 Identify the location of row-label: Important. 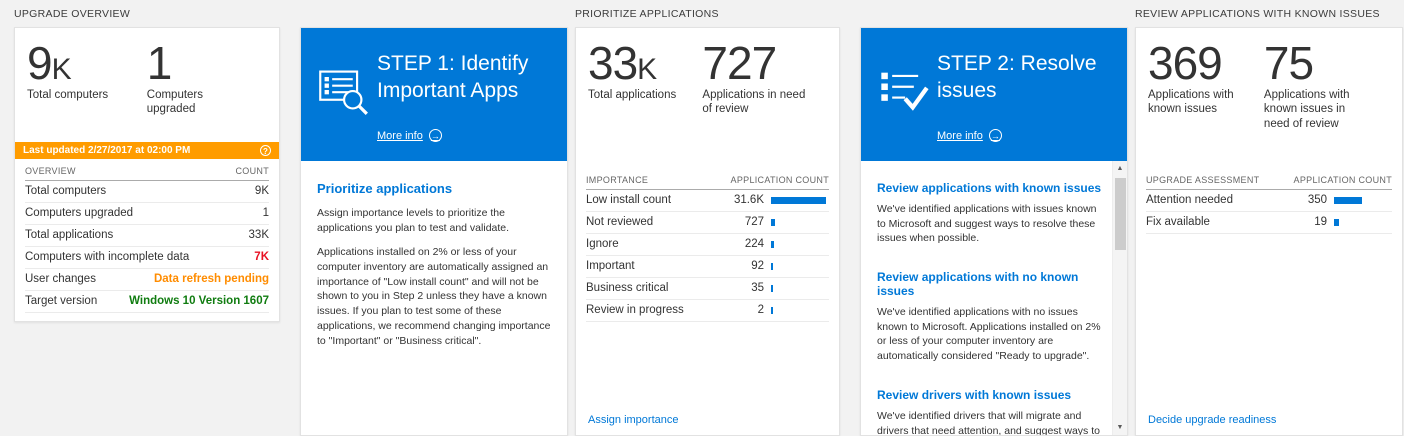
(610, 266).